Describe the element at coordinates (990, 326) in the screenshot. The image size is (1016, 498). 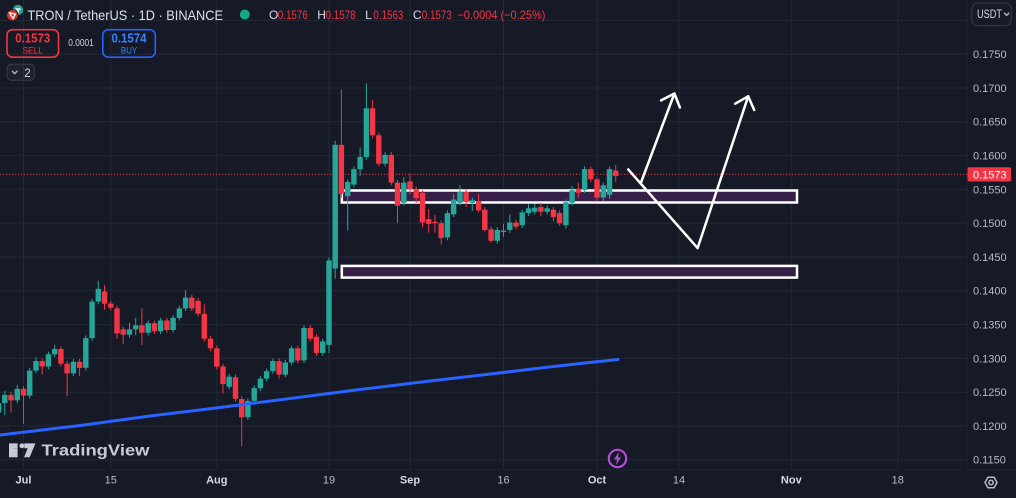
I see `svg-text: 0.1350` at that location.